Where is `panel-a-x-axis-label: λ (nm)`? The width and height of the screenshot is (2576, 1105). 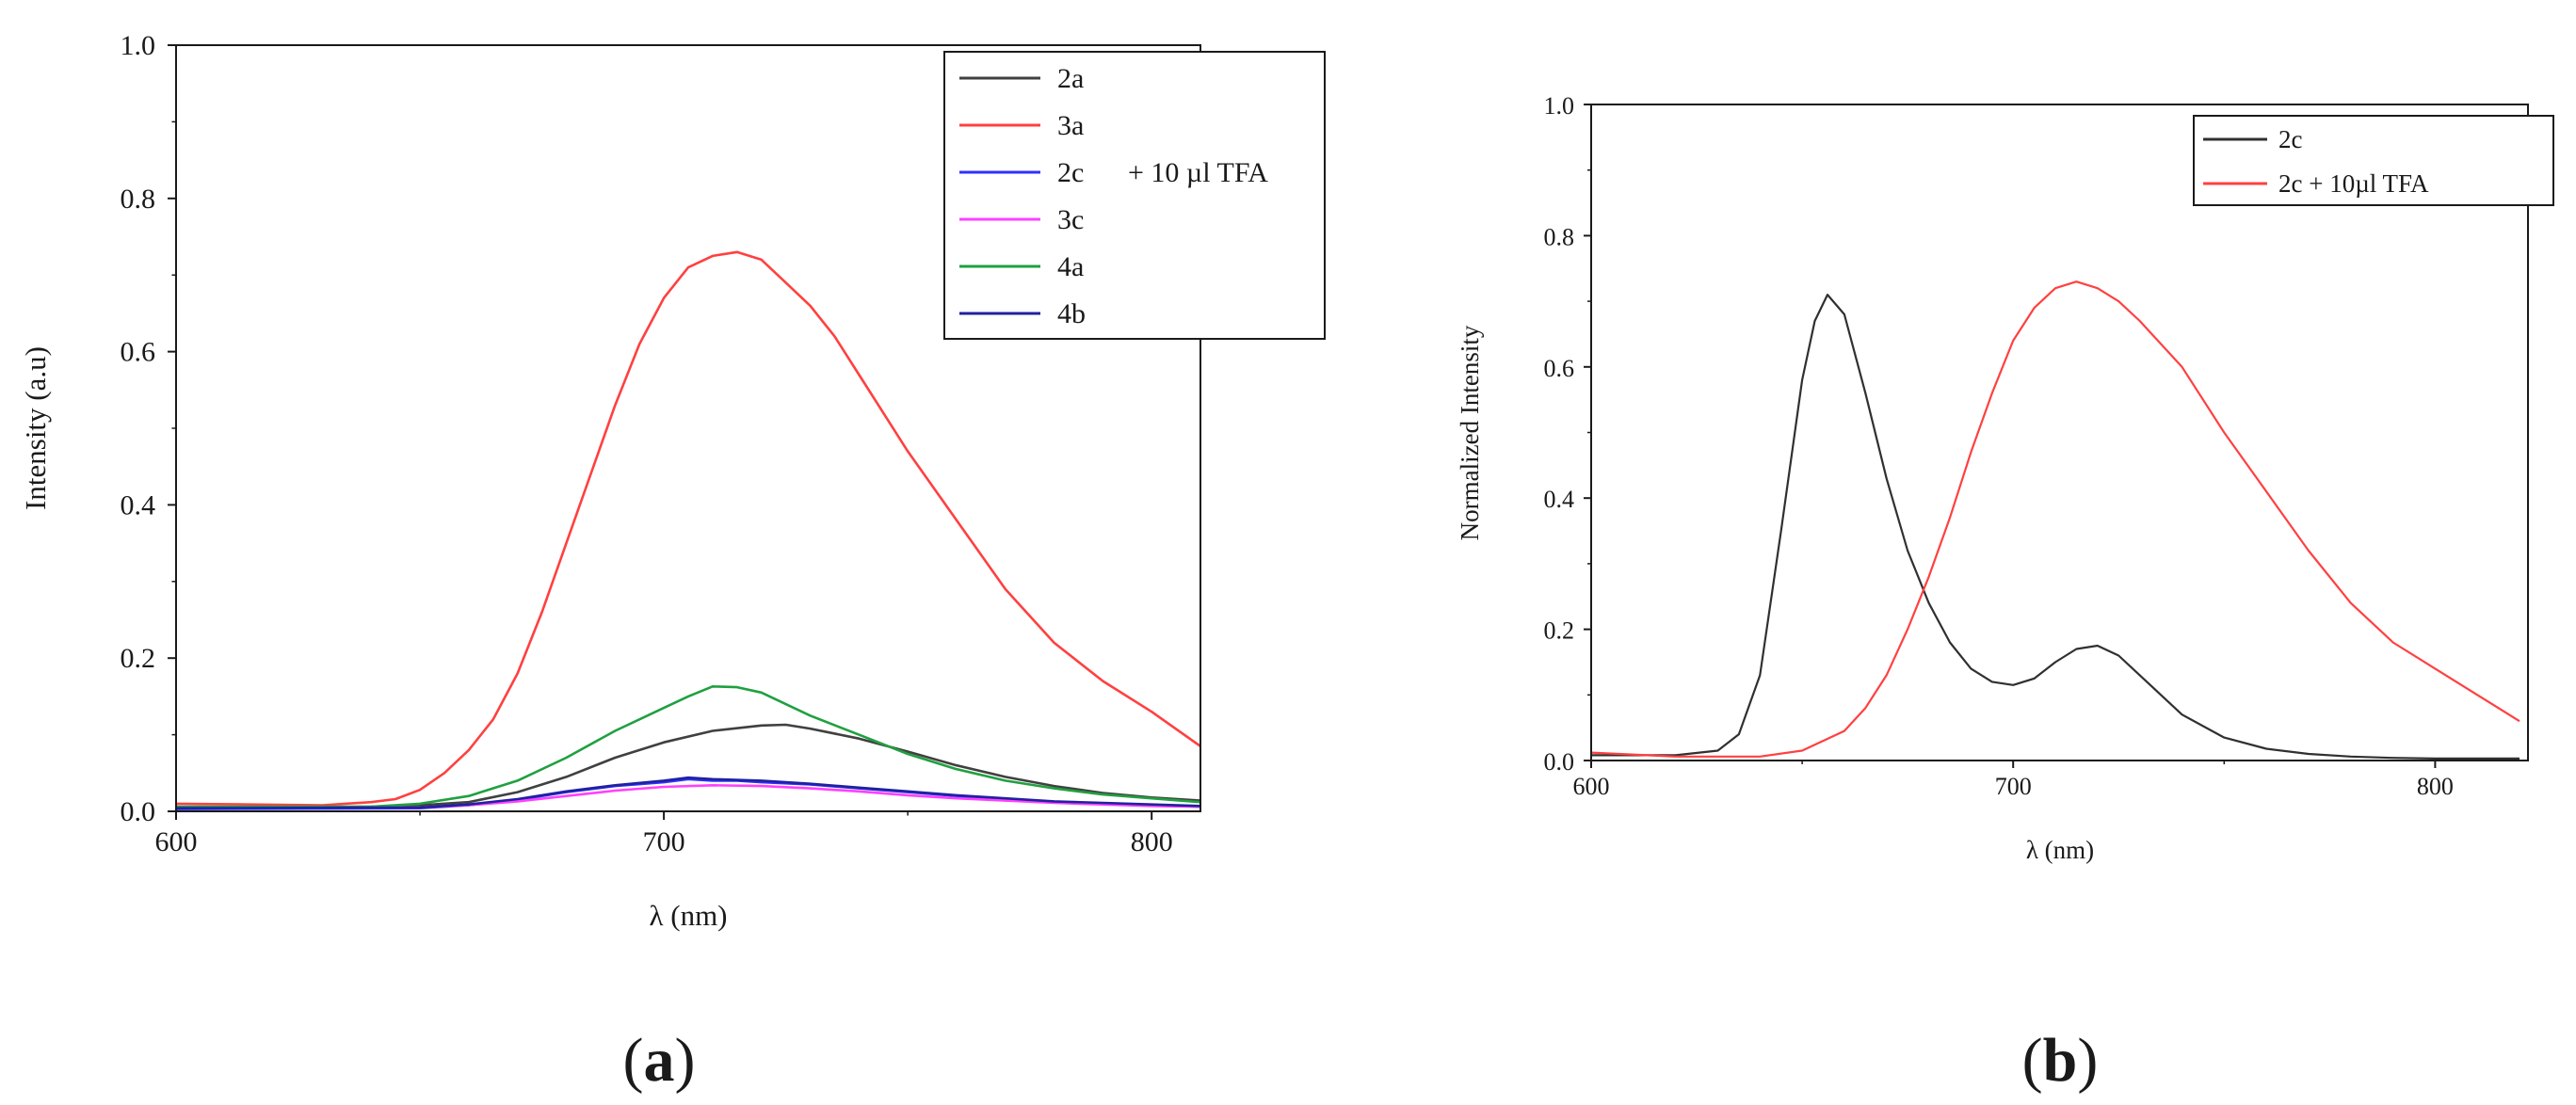
panel-a-x-axis-label: λ (nm) is located at coordinates (688, 915).